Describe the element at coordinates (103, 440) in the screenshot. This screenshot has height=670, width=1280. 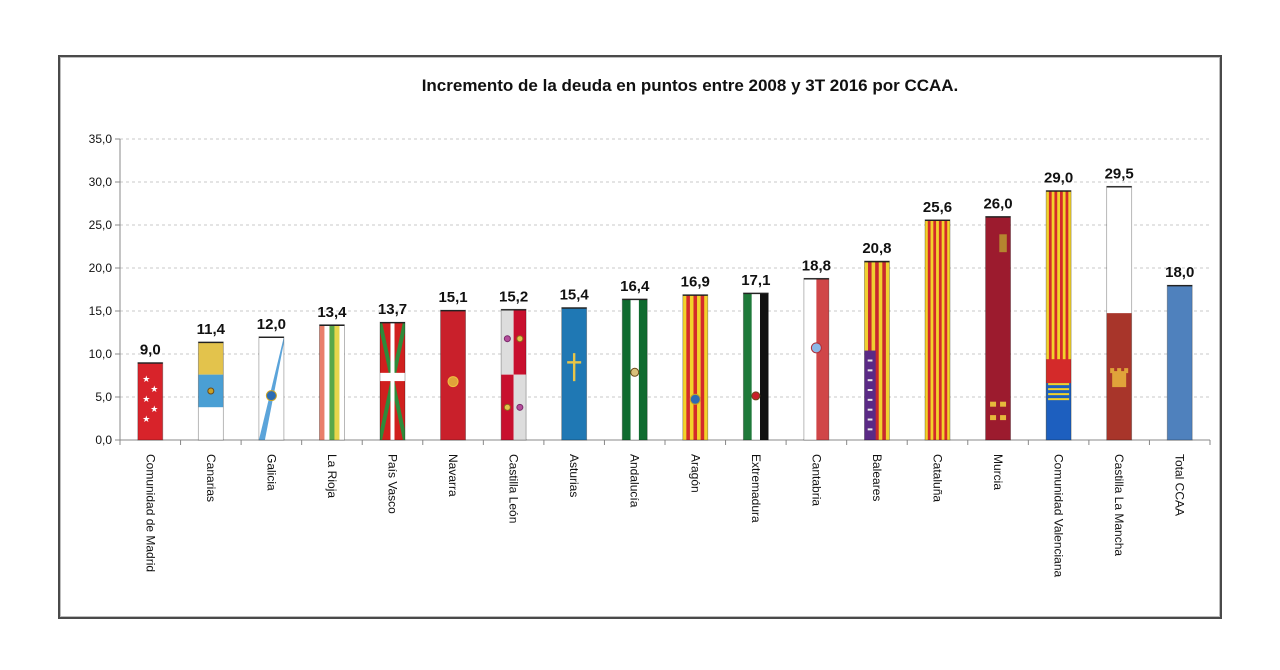
I see `y-tick-label: 0,0` at that location.